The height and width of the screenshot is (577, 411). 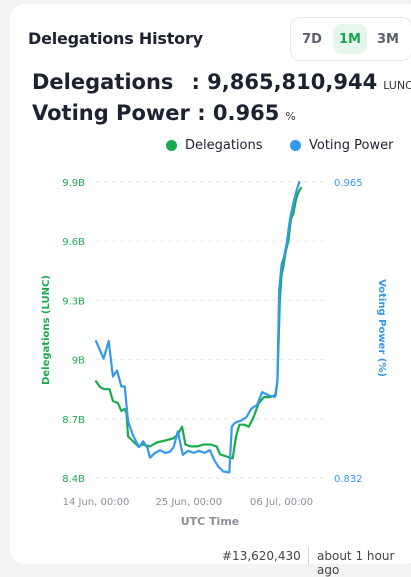 What do you see at coordinates (295, 145) in the screenshot?
I see `voting-power-legend-dot` at bounding box center [295, 145].